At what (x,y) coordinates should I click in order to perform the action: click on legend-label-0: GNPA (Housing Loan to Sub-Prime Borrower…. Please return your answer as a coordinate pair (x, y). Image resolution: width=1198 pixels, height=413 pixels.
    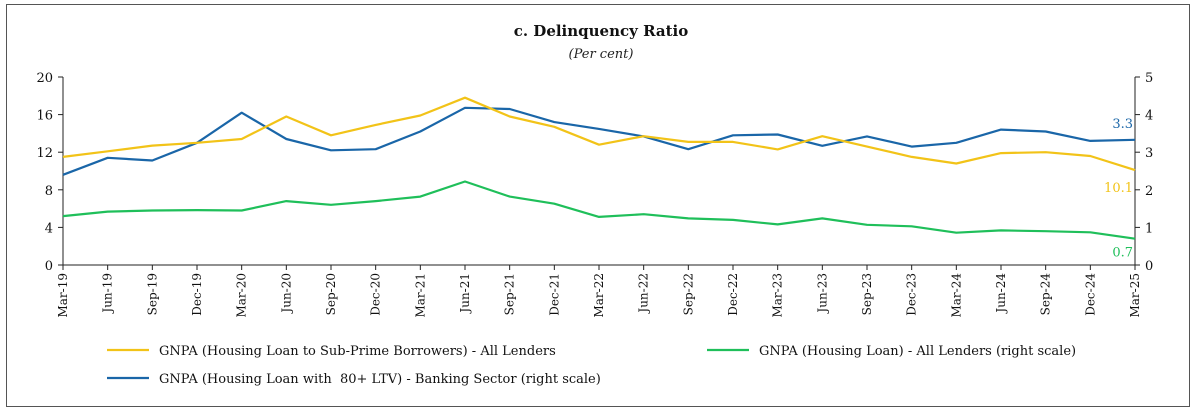
    Looking at the image, I should click on (357, 351).